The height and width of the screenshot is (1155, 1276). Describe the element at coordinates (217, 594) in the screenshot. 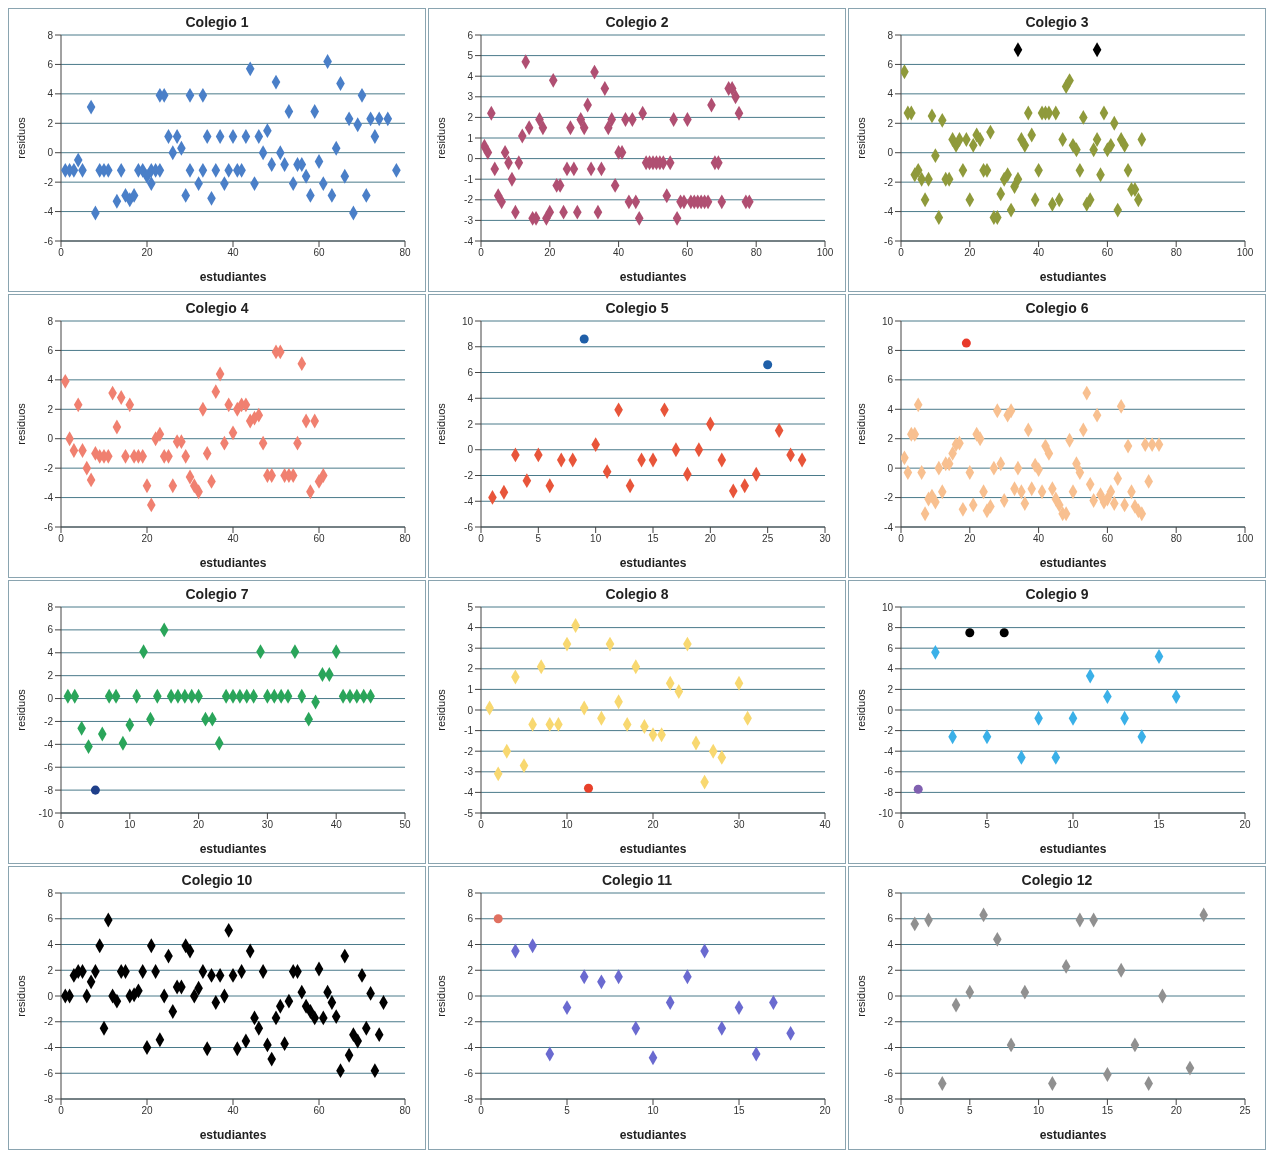

I see `chart-title: Colegio 7` at that location.